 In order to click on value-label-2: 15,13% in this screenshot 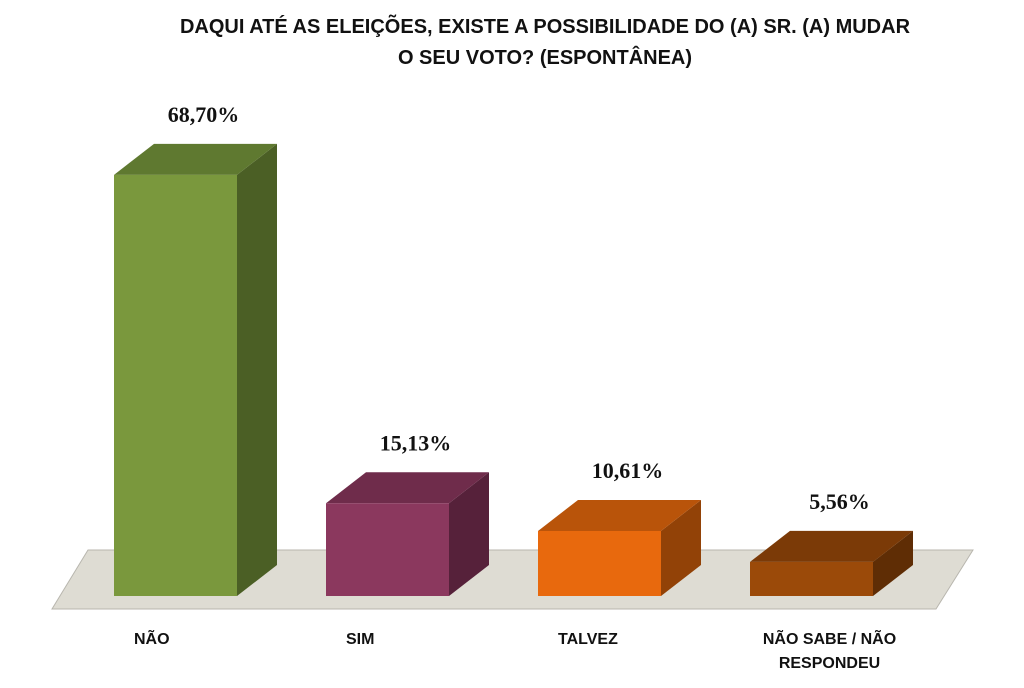, I will do `click(416, 442)`.